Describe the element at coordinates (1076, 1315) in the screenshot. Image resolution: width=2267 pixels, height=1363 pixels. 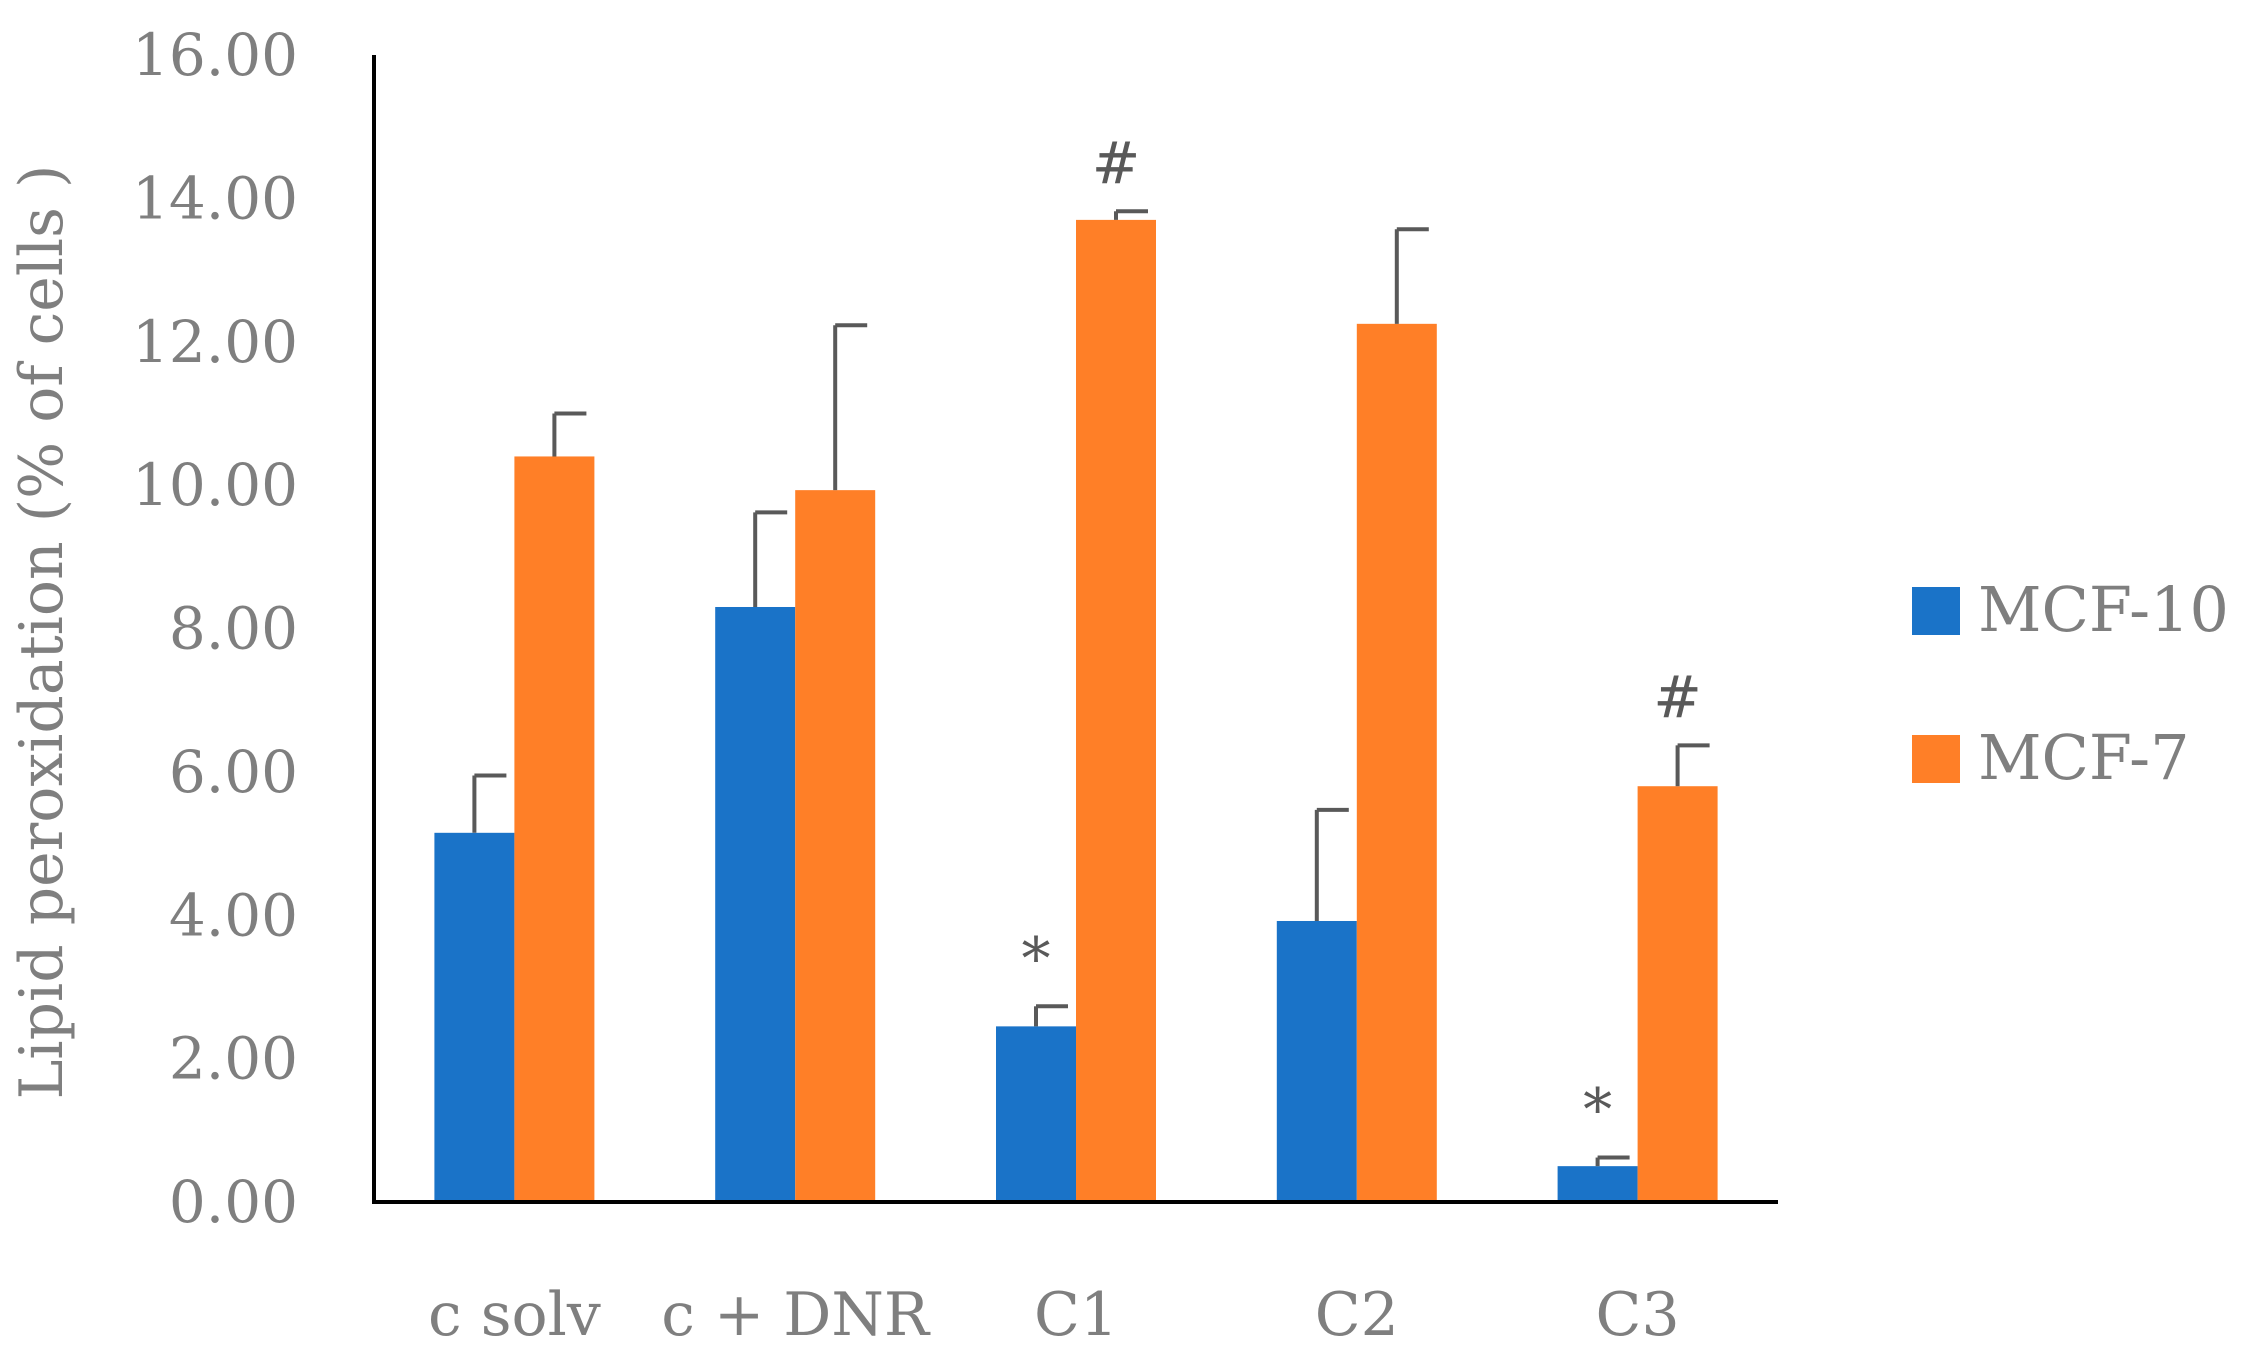
I see `x-tick-label-3: C1` at that location.